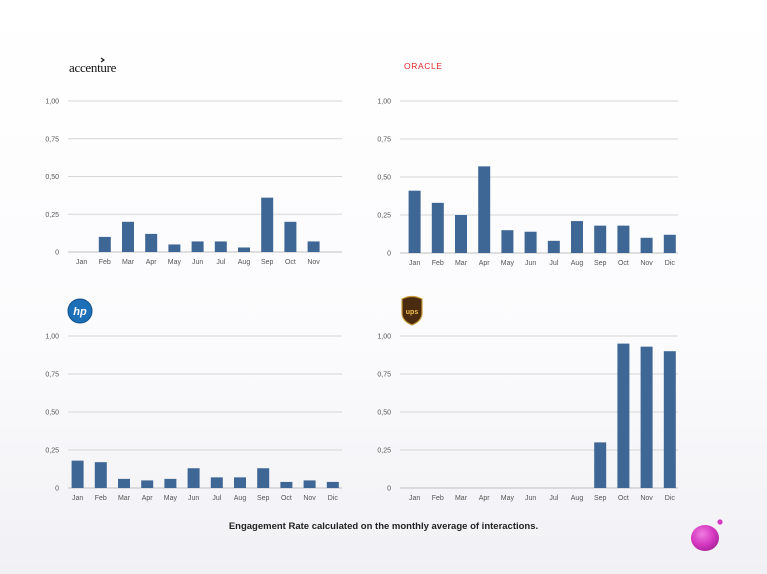 This screenshot has width=767, height=574. Describe the element at coordinates (437, 227) in the screenshot. I see `bar-oracle-feb` at that location.